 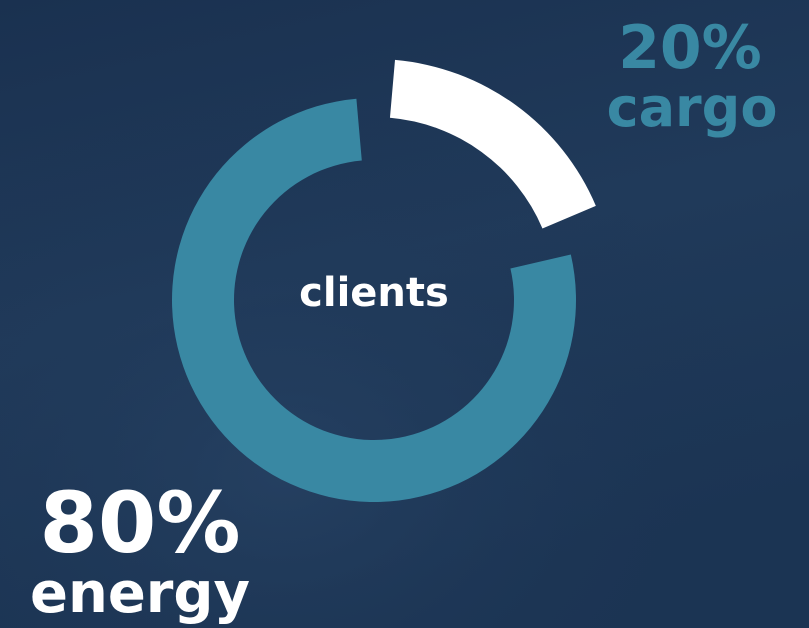 I want to click on energy-category-label: energy, so click(x=140, y=593).